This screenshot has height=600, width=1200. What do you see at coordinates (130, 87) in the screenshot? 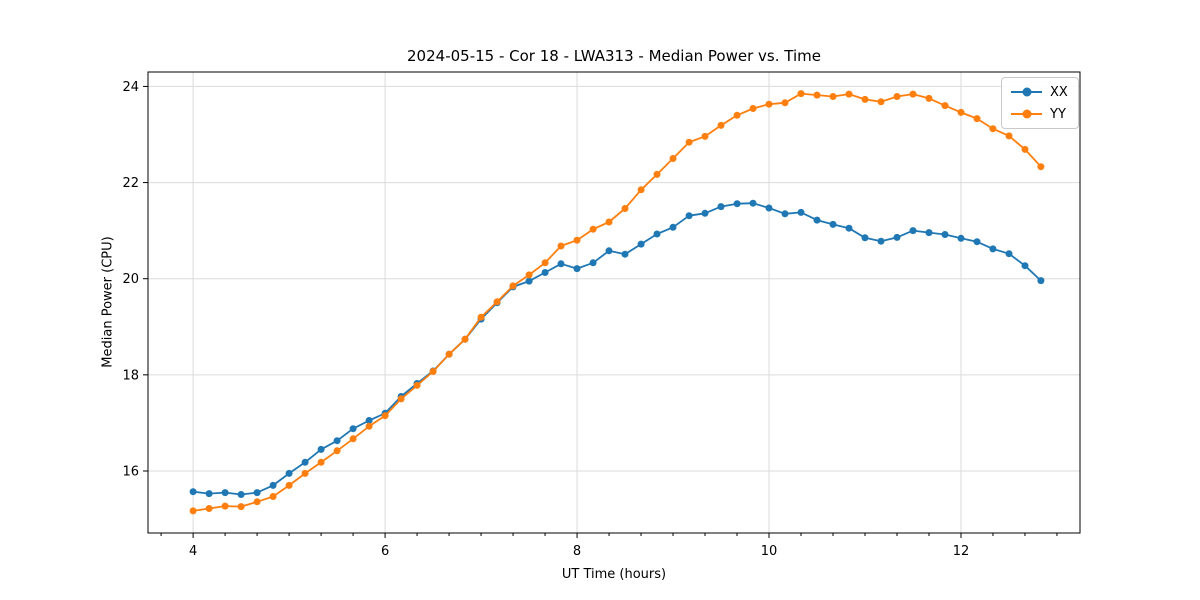
I see `y-tick-label: 24` at bounding box center [130, 87].